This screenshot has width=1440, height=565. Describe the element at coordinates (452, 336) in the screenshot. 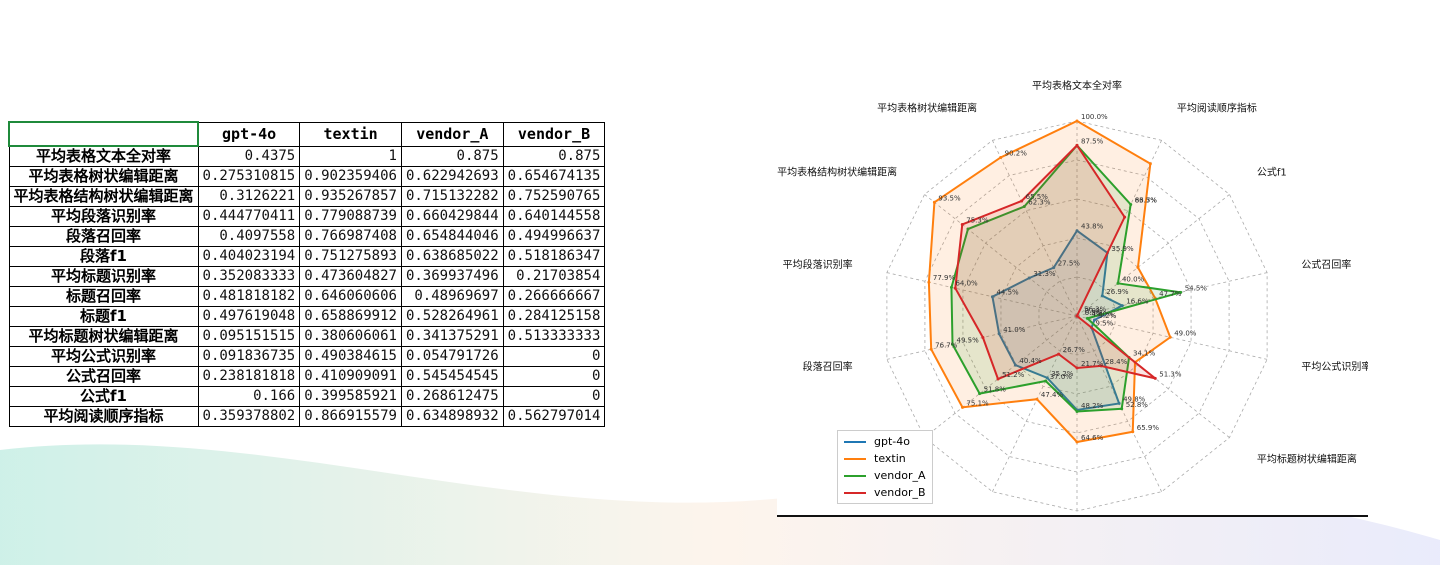

I see `table-cell: 0.341375291` at that location.